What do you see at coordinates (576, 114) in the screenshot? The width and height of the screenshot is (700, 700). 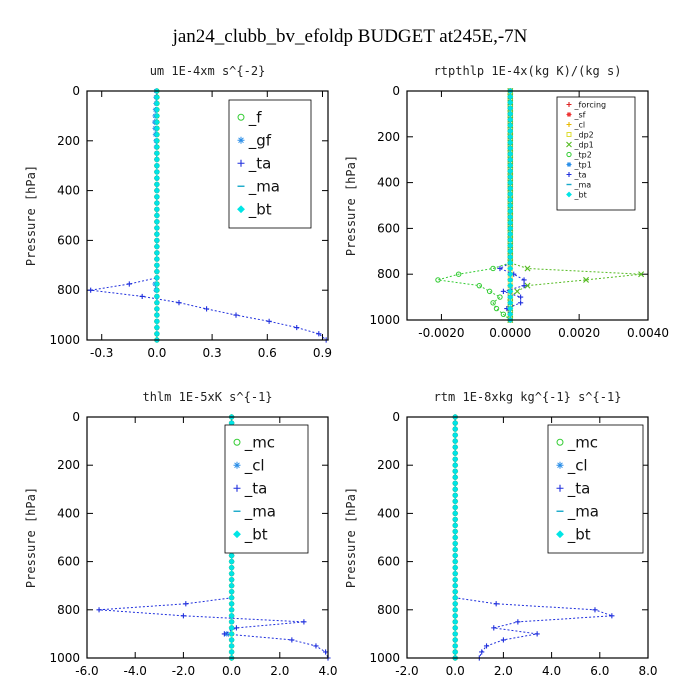 I see `legend-item: _sf` at bounding box center [576, 114].